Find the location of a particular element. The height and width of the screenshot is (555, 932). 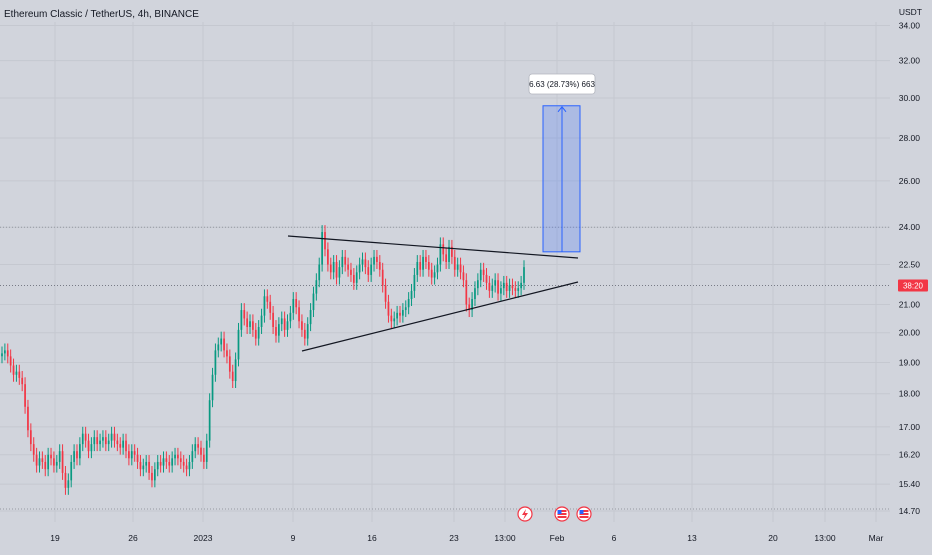

lightning-glyph is located at coordinates (525, 514).